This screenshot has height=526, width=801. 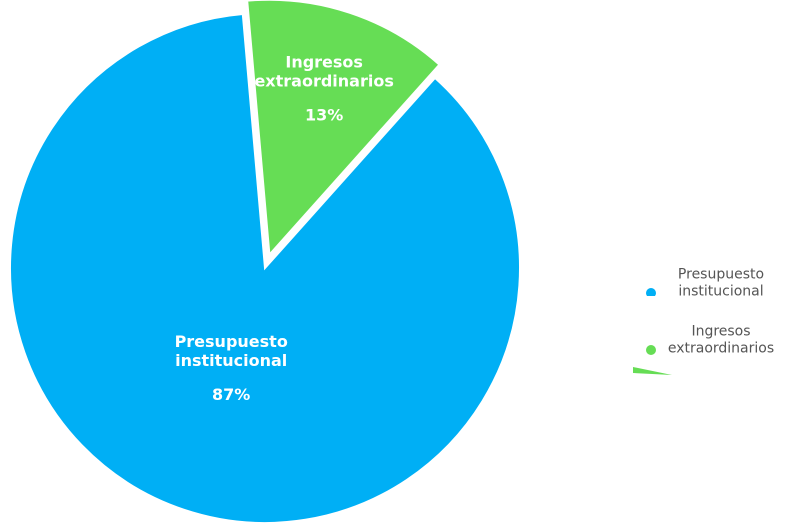 I want to click on legend-label: Ingresos extraordinarios, so click(x=721, y=340).